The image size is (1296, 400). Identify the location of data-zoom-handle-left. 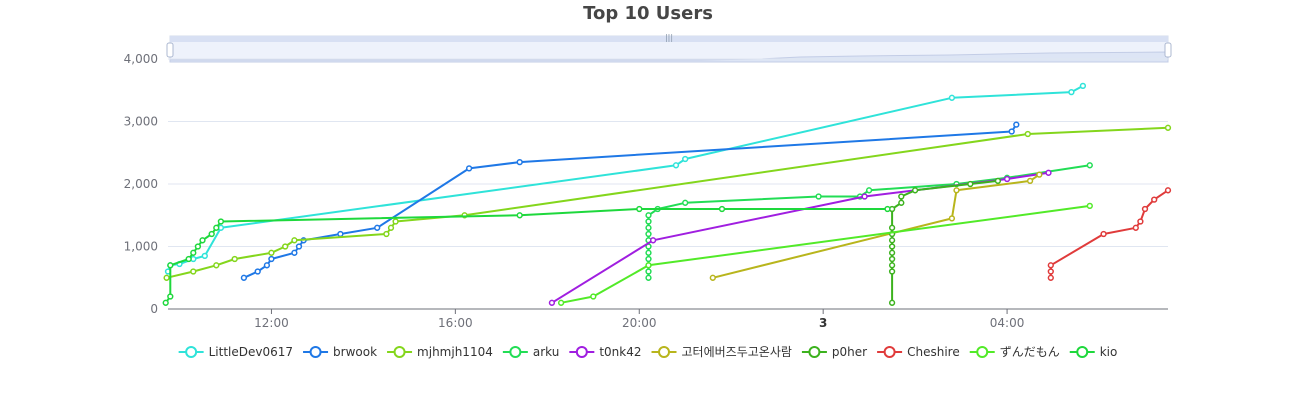
(170, 50).